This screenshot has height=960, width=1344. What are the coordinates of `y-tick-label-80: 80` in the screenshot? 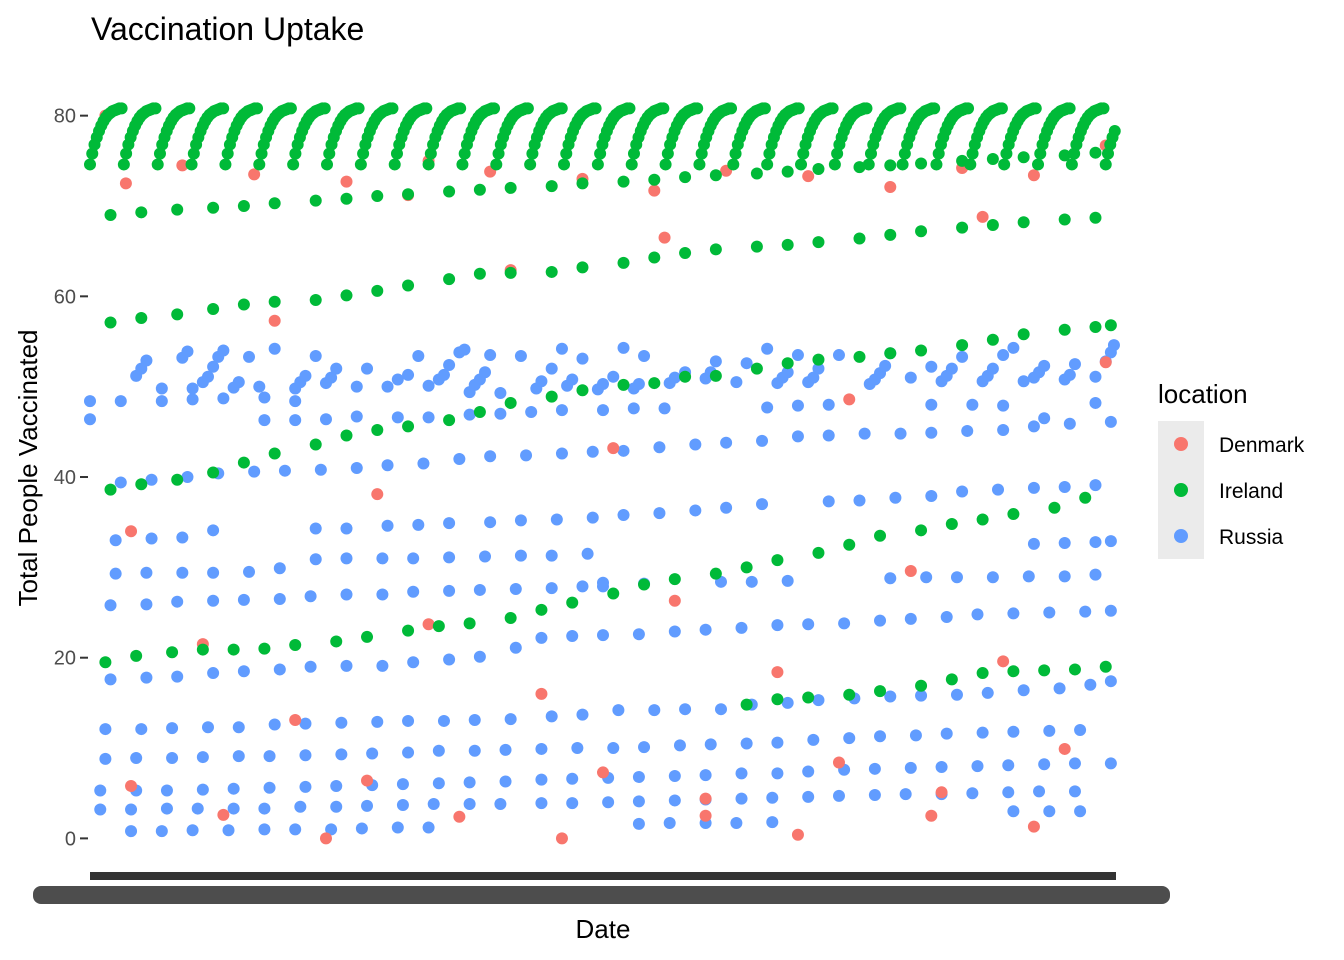 It's located at (65, 117).